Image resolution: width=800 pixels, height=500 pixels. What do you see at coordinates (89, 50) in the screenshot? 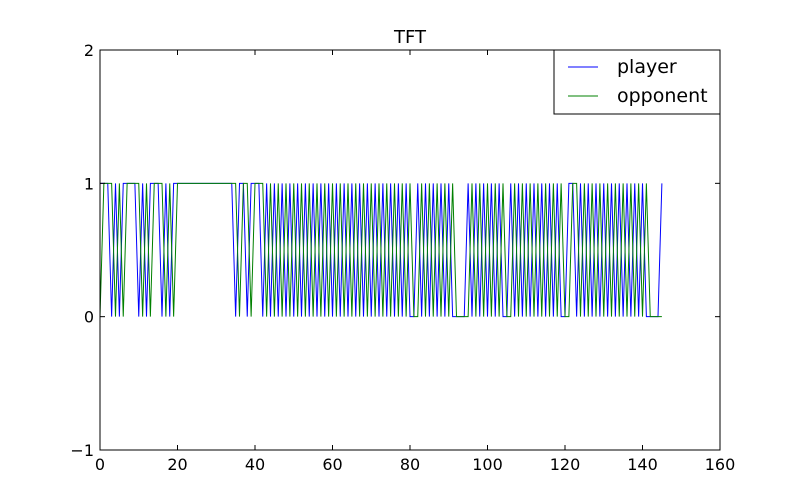
I see `y-tick-label: 2` at bounding box center [89, 50].